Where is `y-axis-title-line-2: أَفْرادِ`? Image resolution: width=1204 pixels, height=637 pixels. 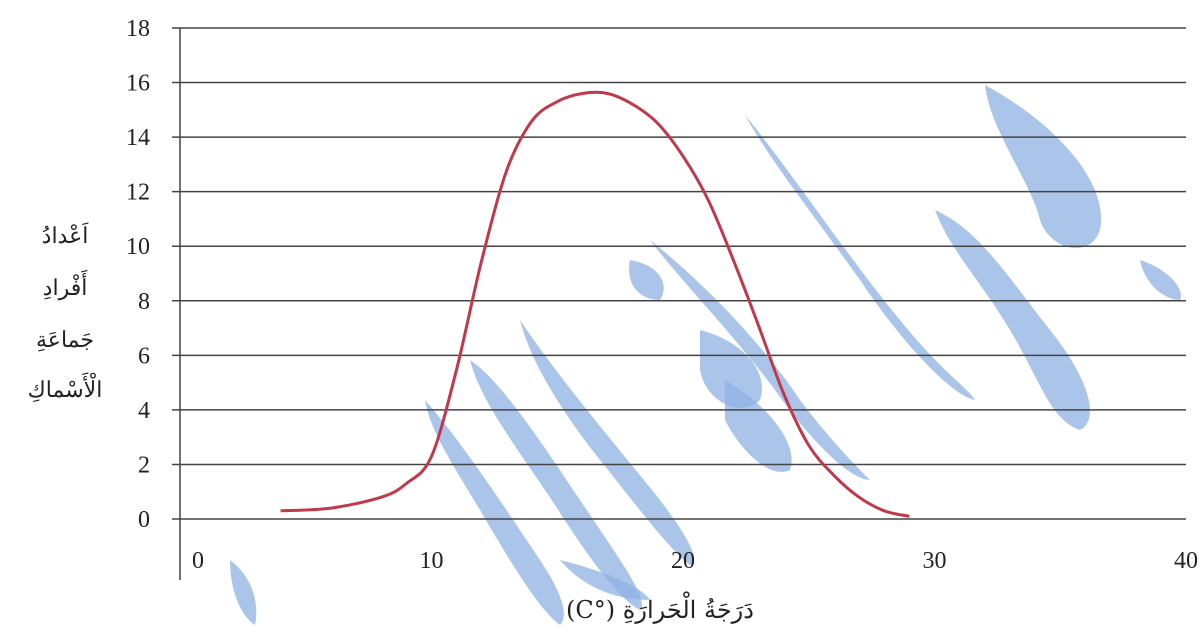 y-axis-title-line-2: أَفْرادِ is located at coordinates (65, 285).